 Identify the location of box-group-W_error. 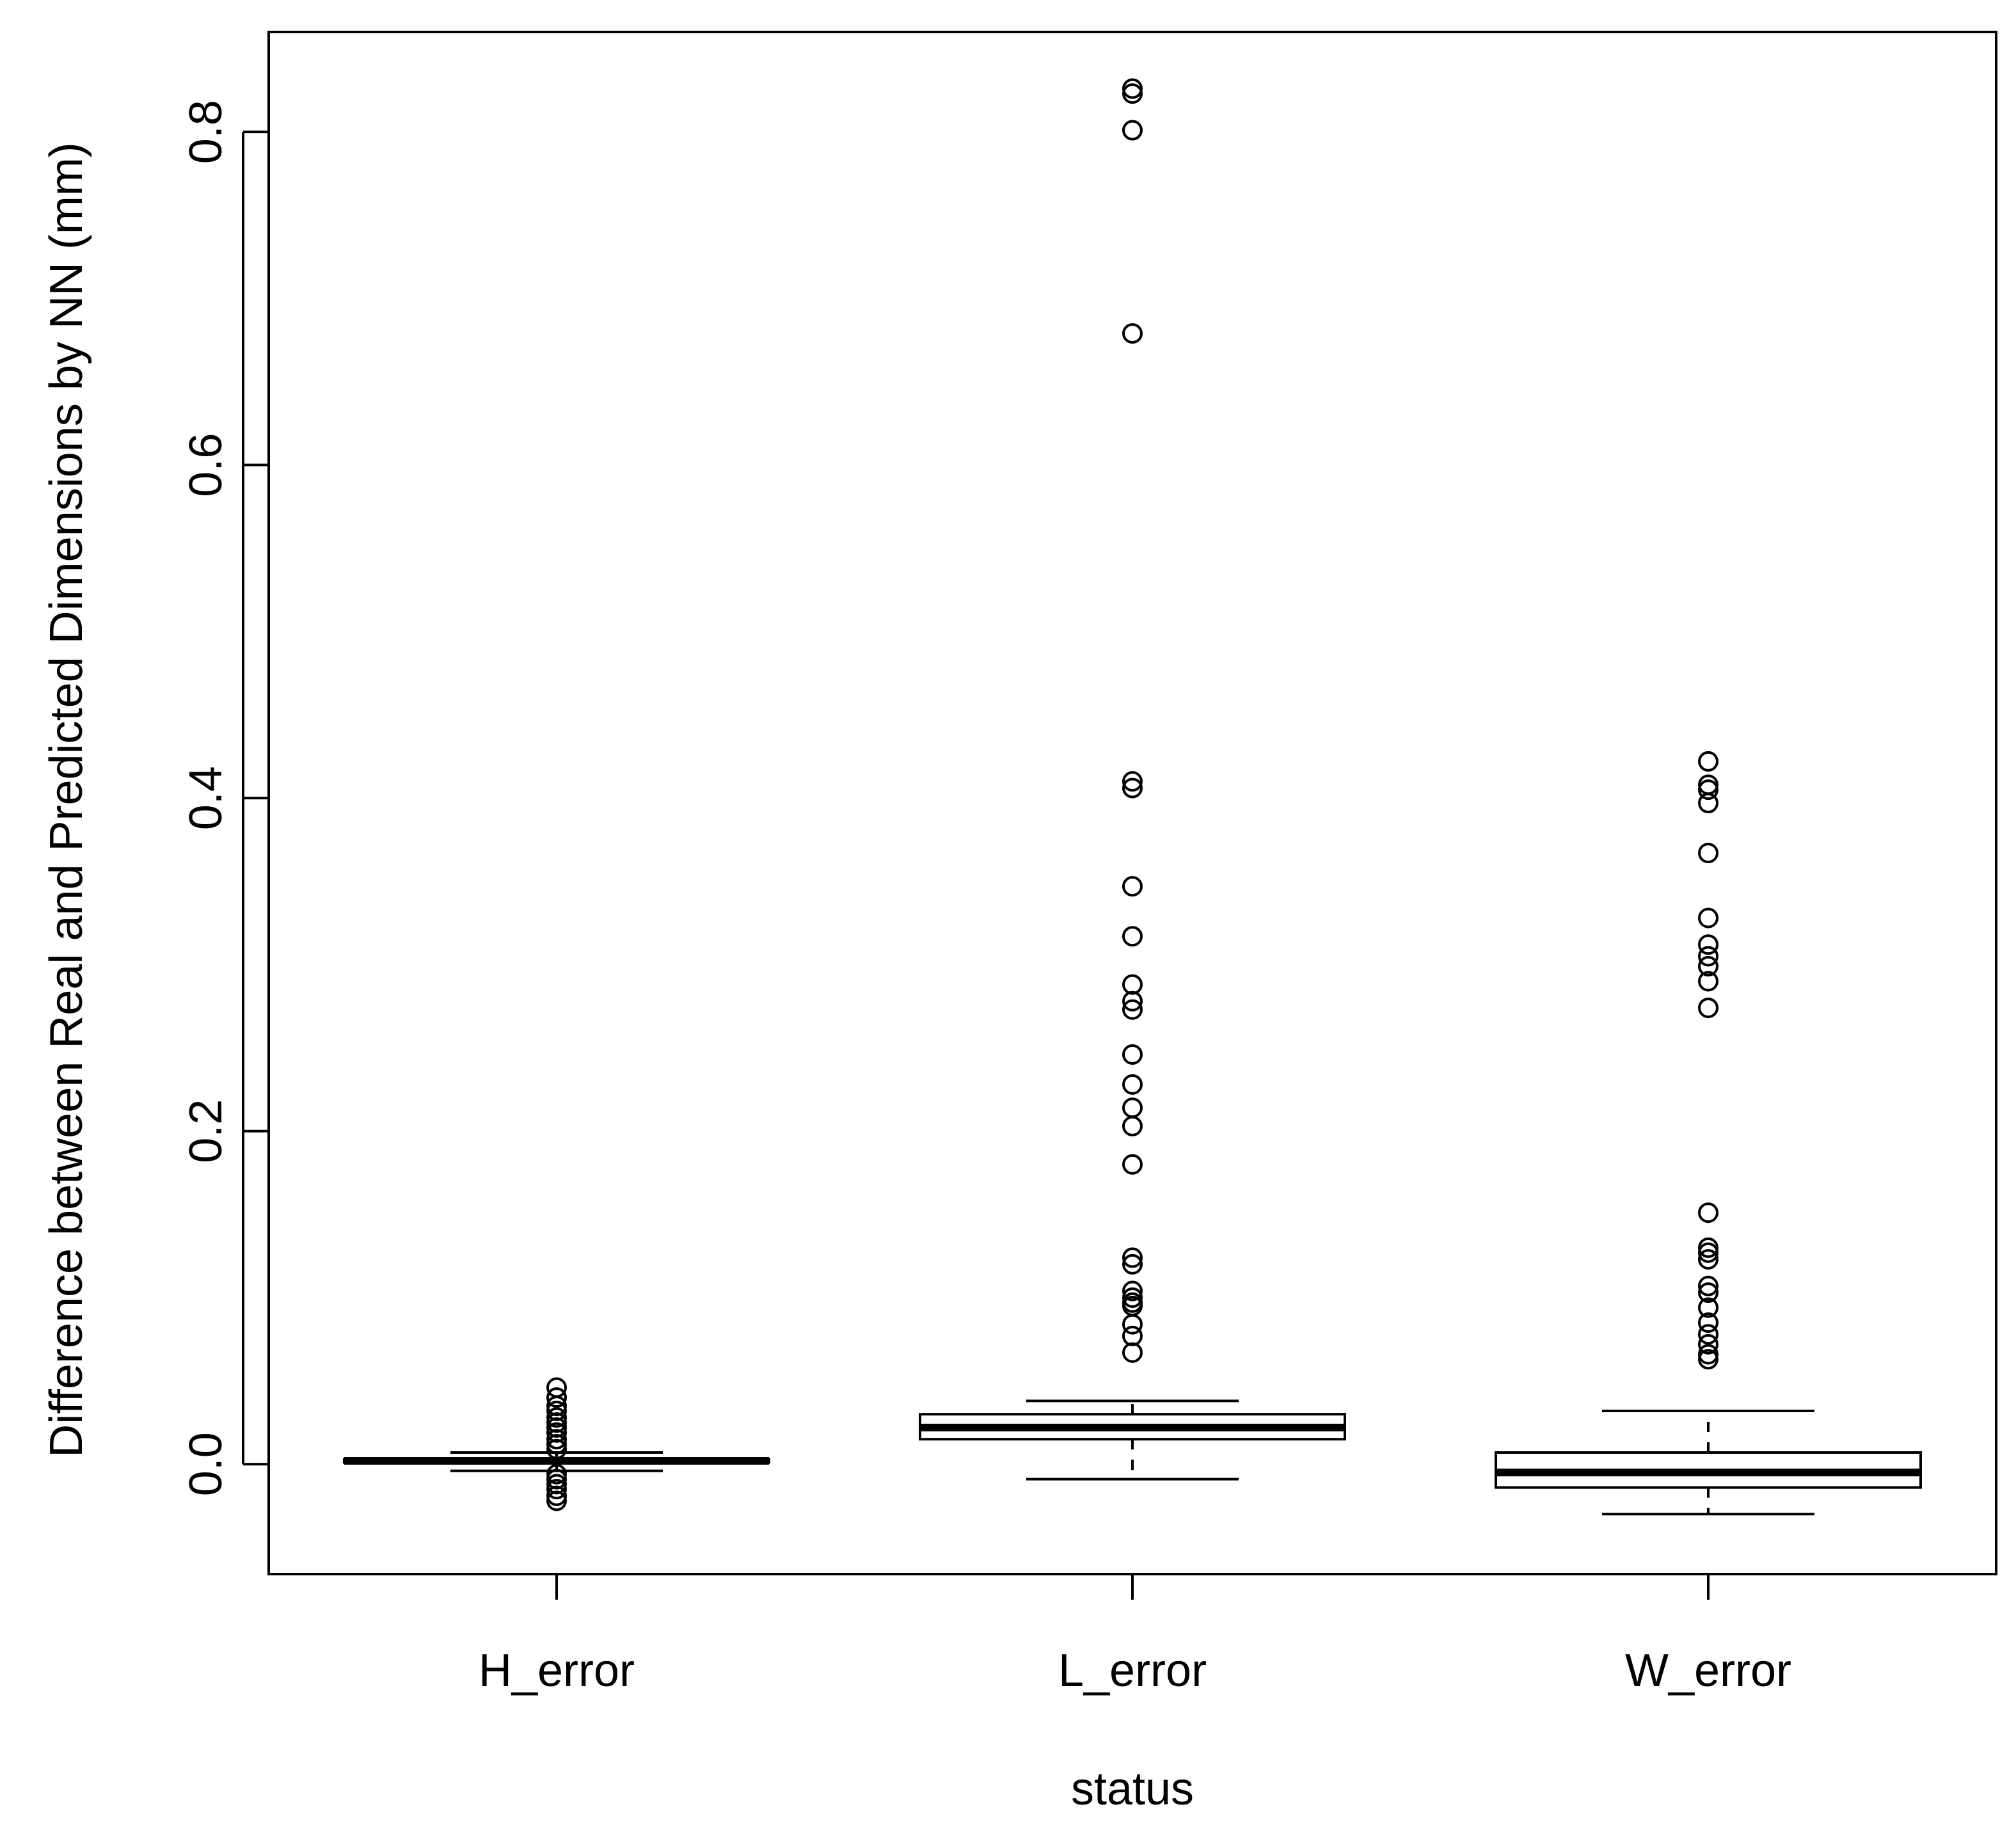
(1708, 1462).